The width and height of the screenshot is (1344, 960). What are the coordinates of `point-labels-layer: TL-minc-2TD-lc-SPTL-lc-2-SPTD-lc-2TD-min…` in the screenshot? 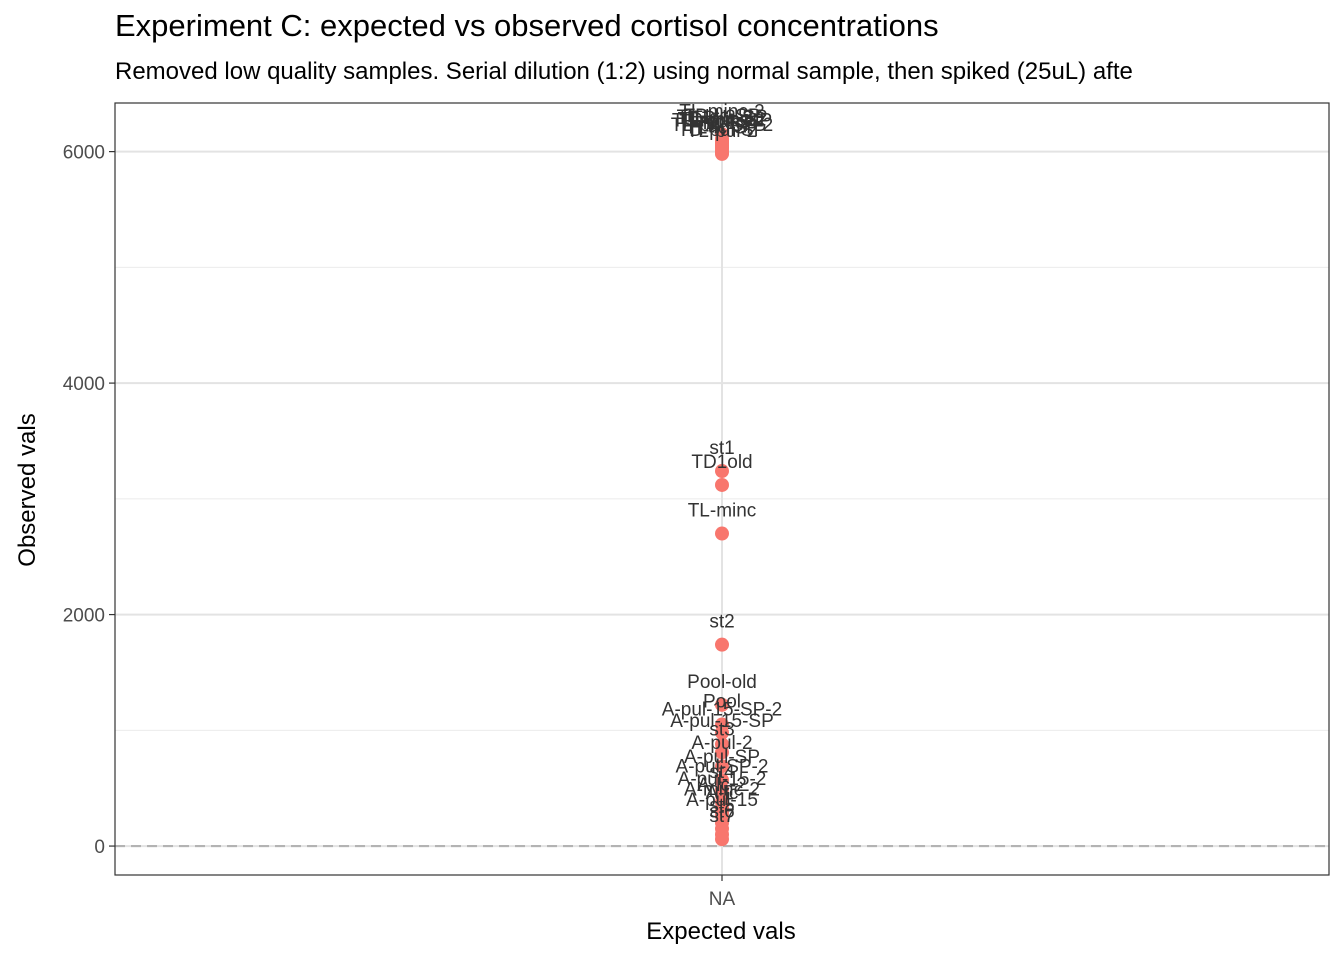 It's located at (722, 464).